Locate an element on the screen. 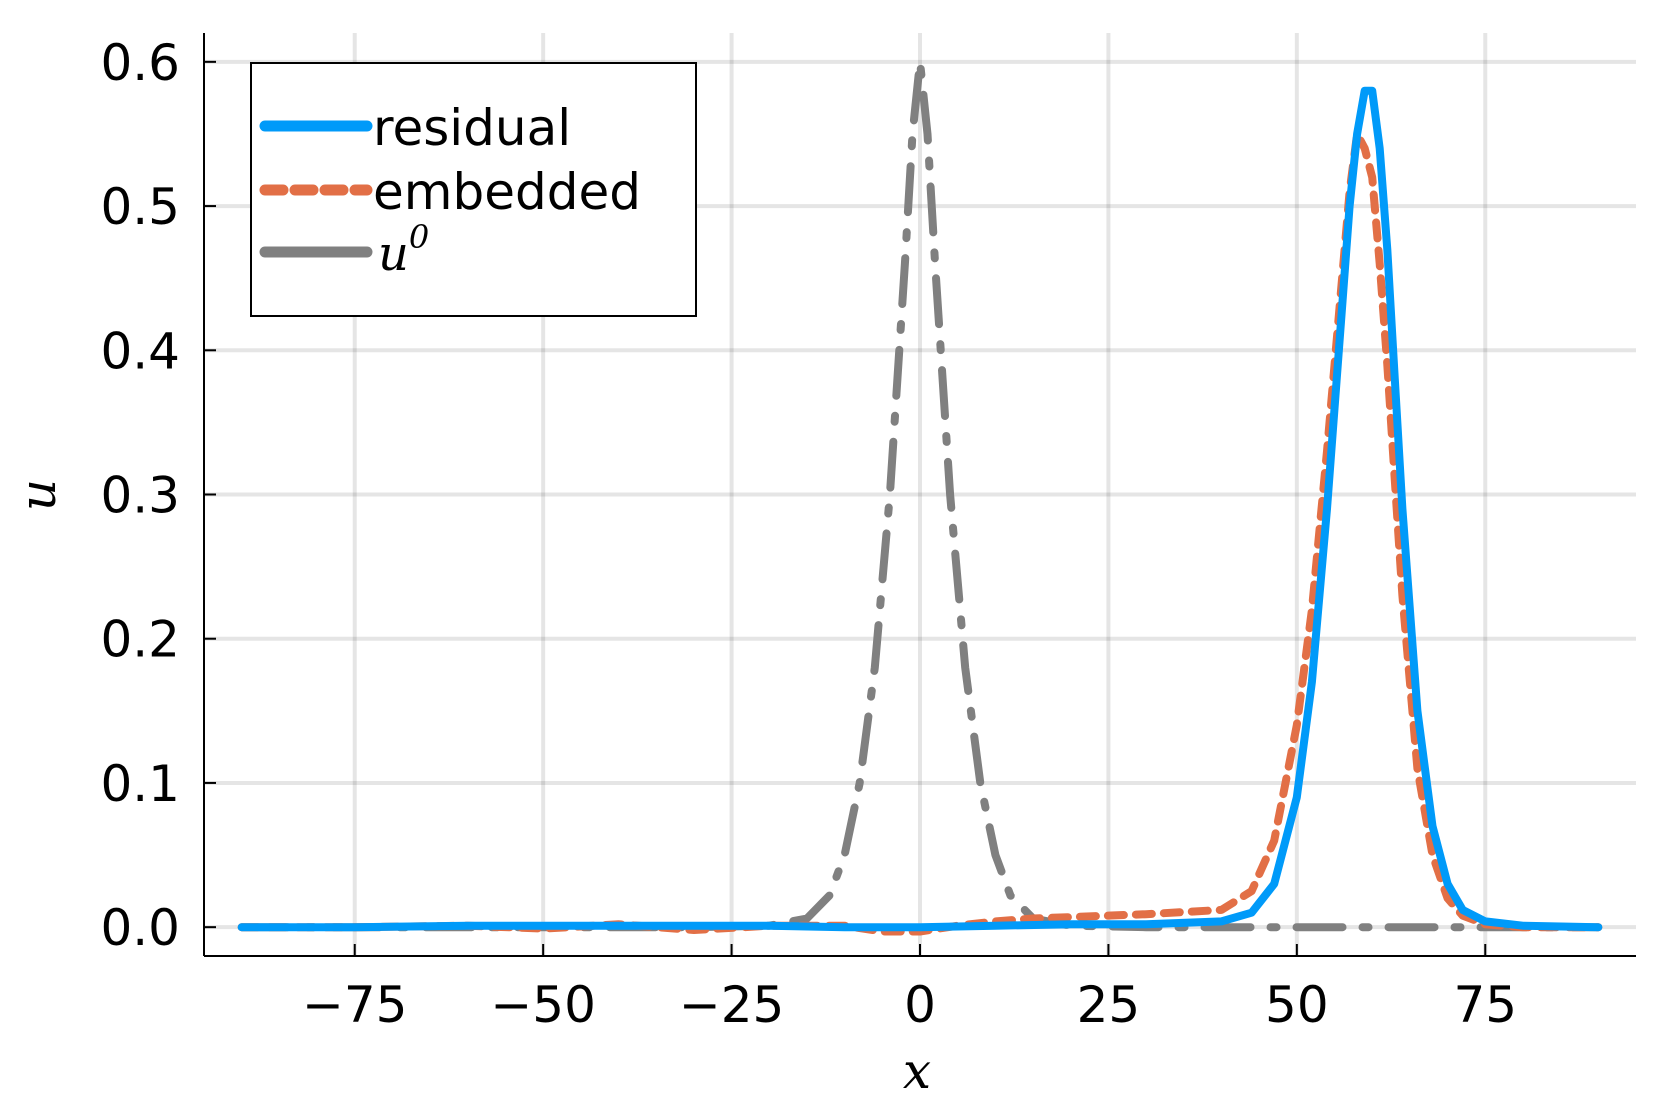 Image resolution: width=1661 pixels, height=1107 pixels. x-tick-label-0: −75 is located at coordinates (355, 1005).